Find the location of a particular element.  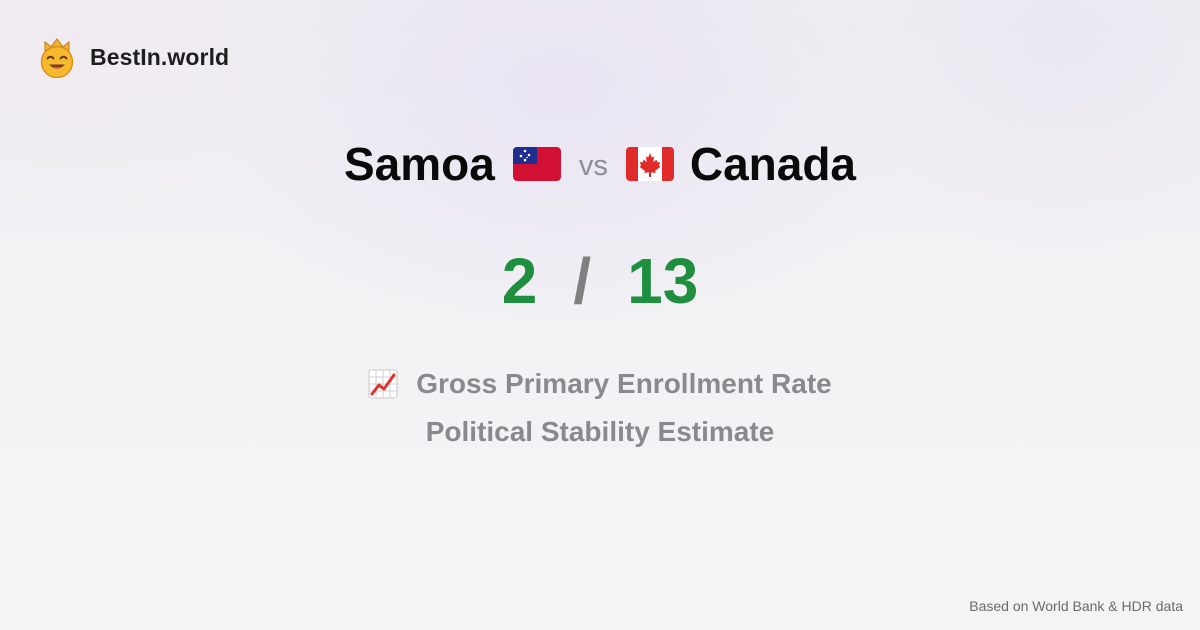

canada-flag-icon is located at coordinates (649, 164).